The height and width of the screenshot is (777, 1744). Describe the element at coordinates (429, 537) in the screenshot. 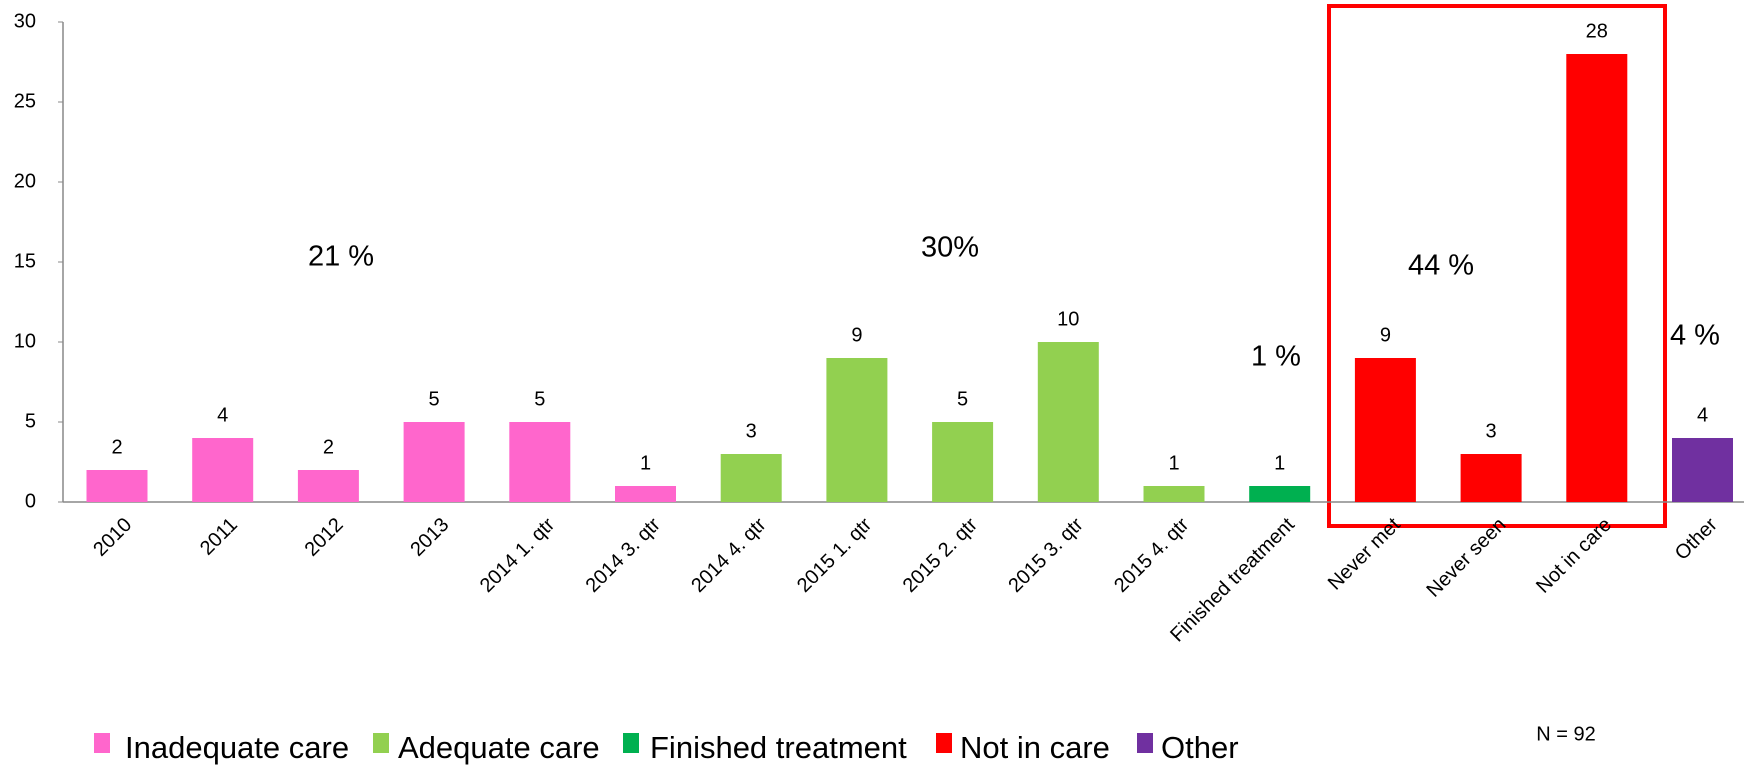

I see `x-tick-label: 2013` at that location.